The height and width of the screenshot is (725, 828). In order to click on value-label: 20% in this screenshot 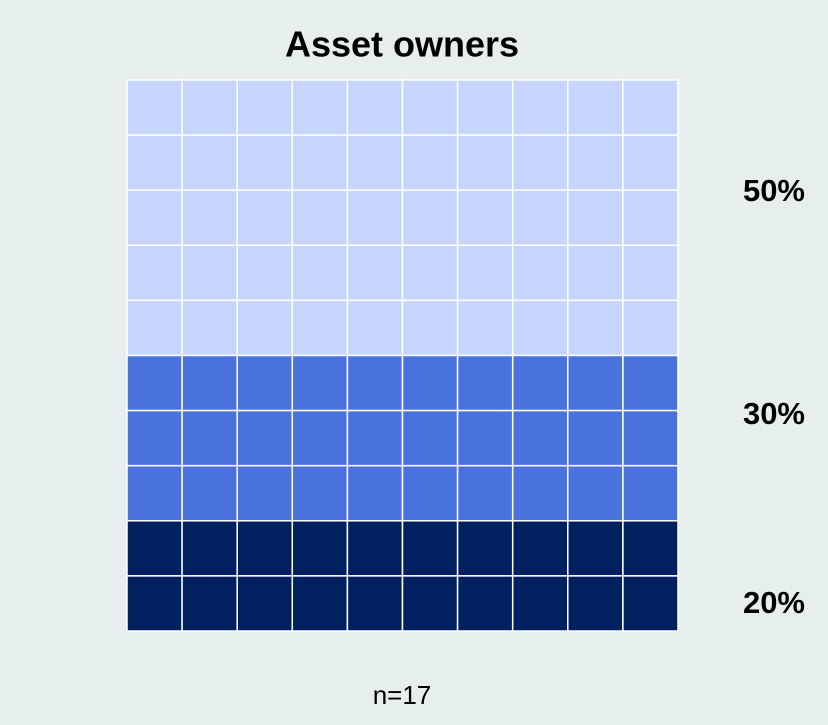, I will do `click(774, 602)`.